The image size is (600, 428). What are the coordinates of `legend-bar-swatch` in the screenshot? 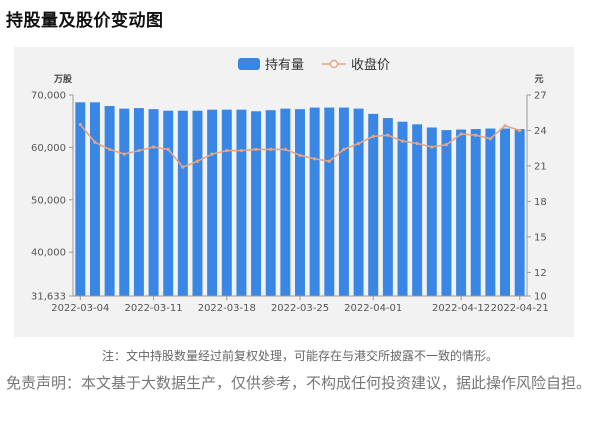 It's located at (249, 64).